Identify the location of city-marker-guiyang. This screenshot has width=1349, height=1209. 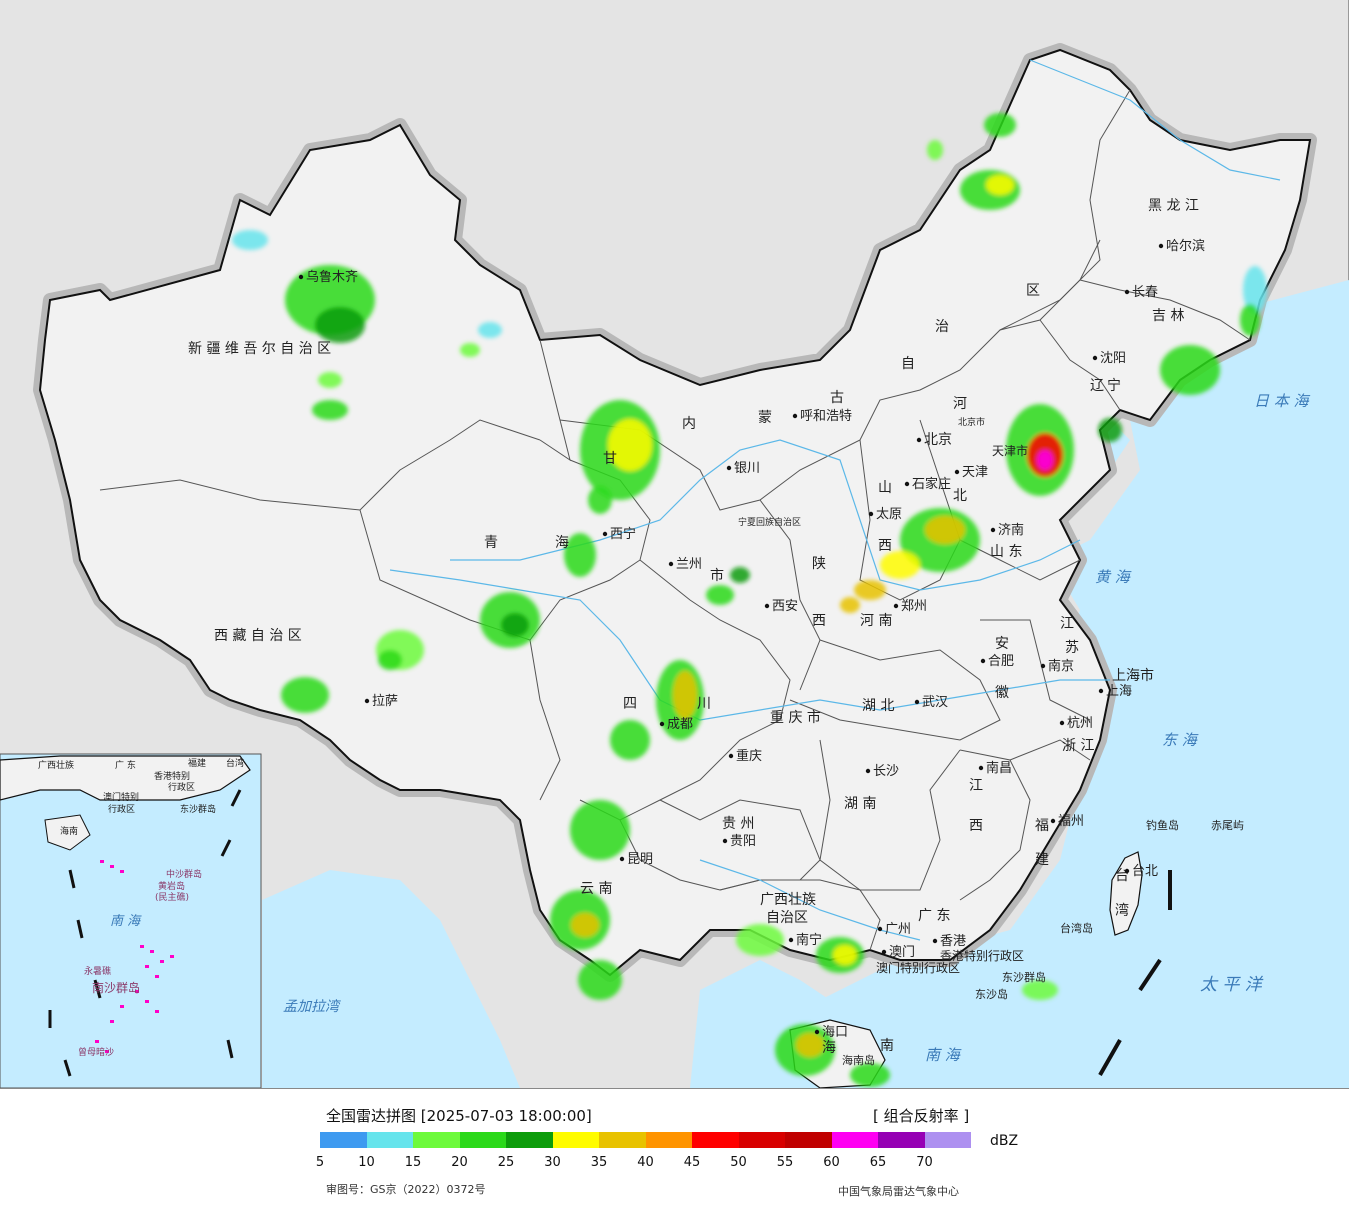
(725, 841).